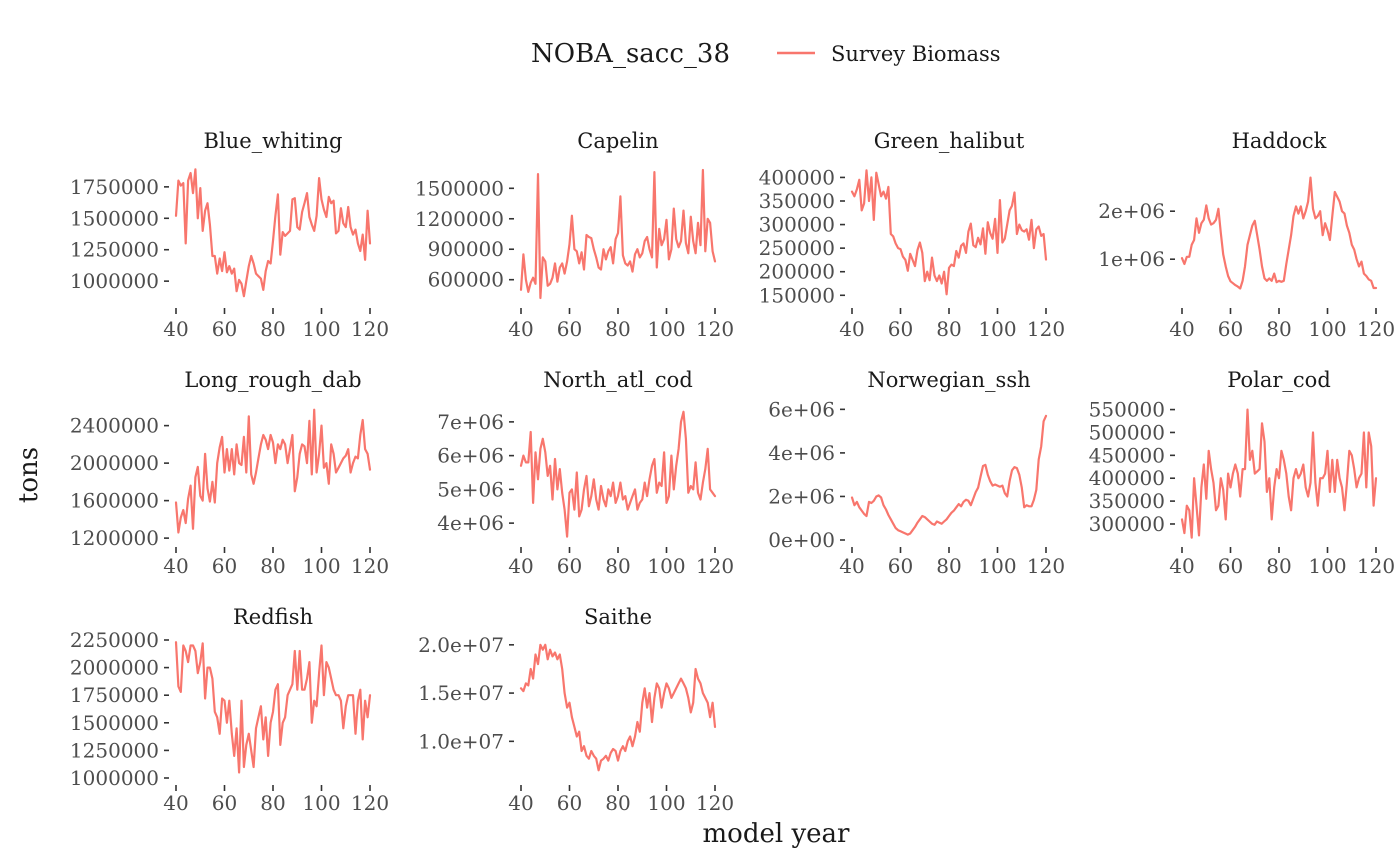 This screenshot has width=1400, height=865. What do you see at coordinates (797, 272) in the screenshot?
I see `y-tick-label: 200000` at bounding box center [797, 272].